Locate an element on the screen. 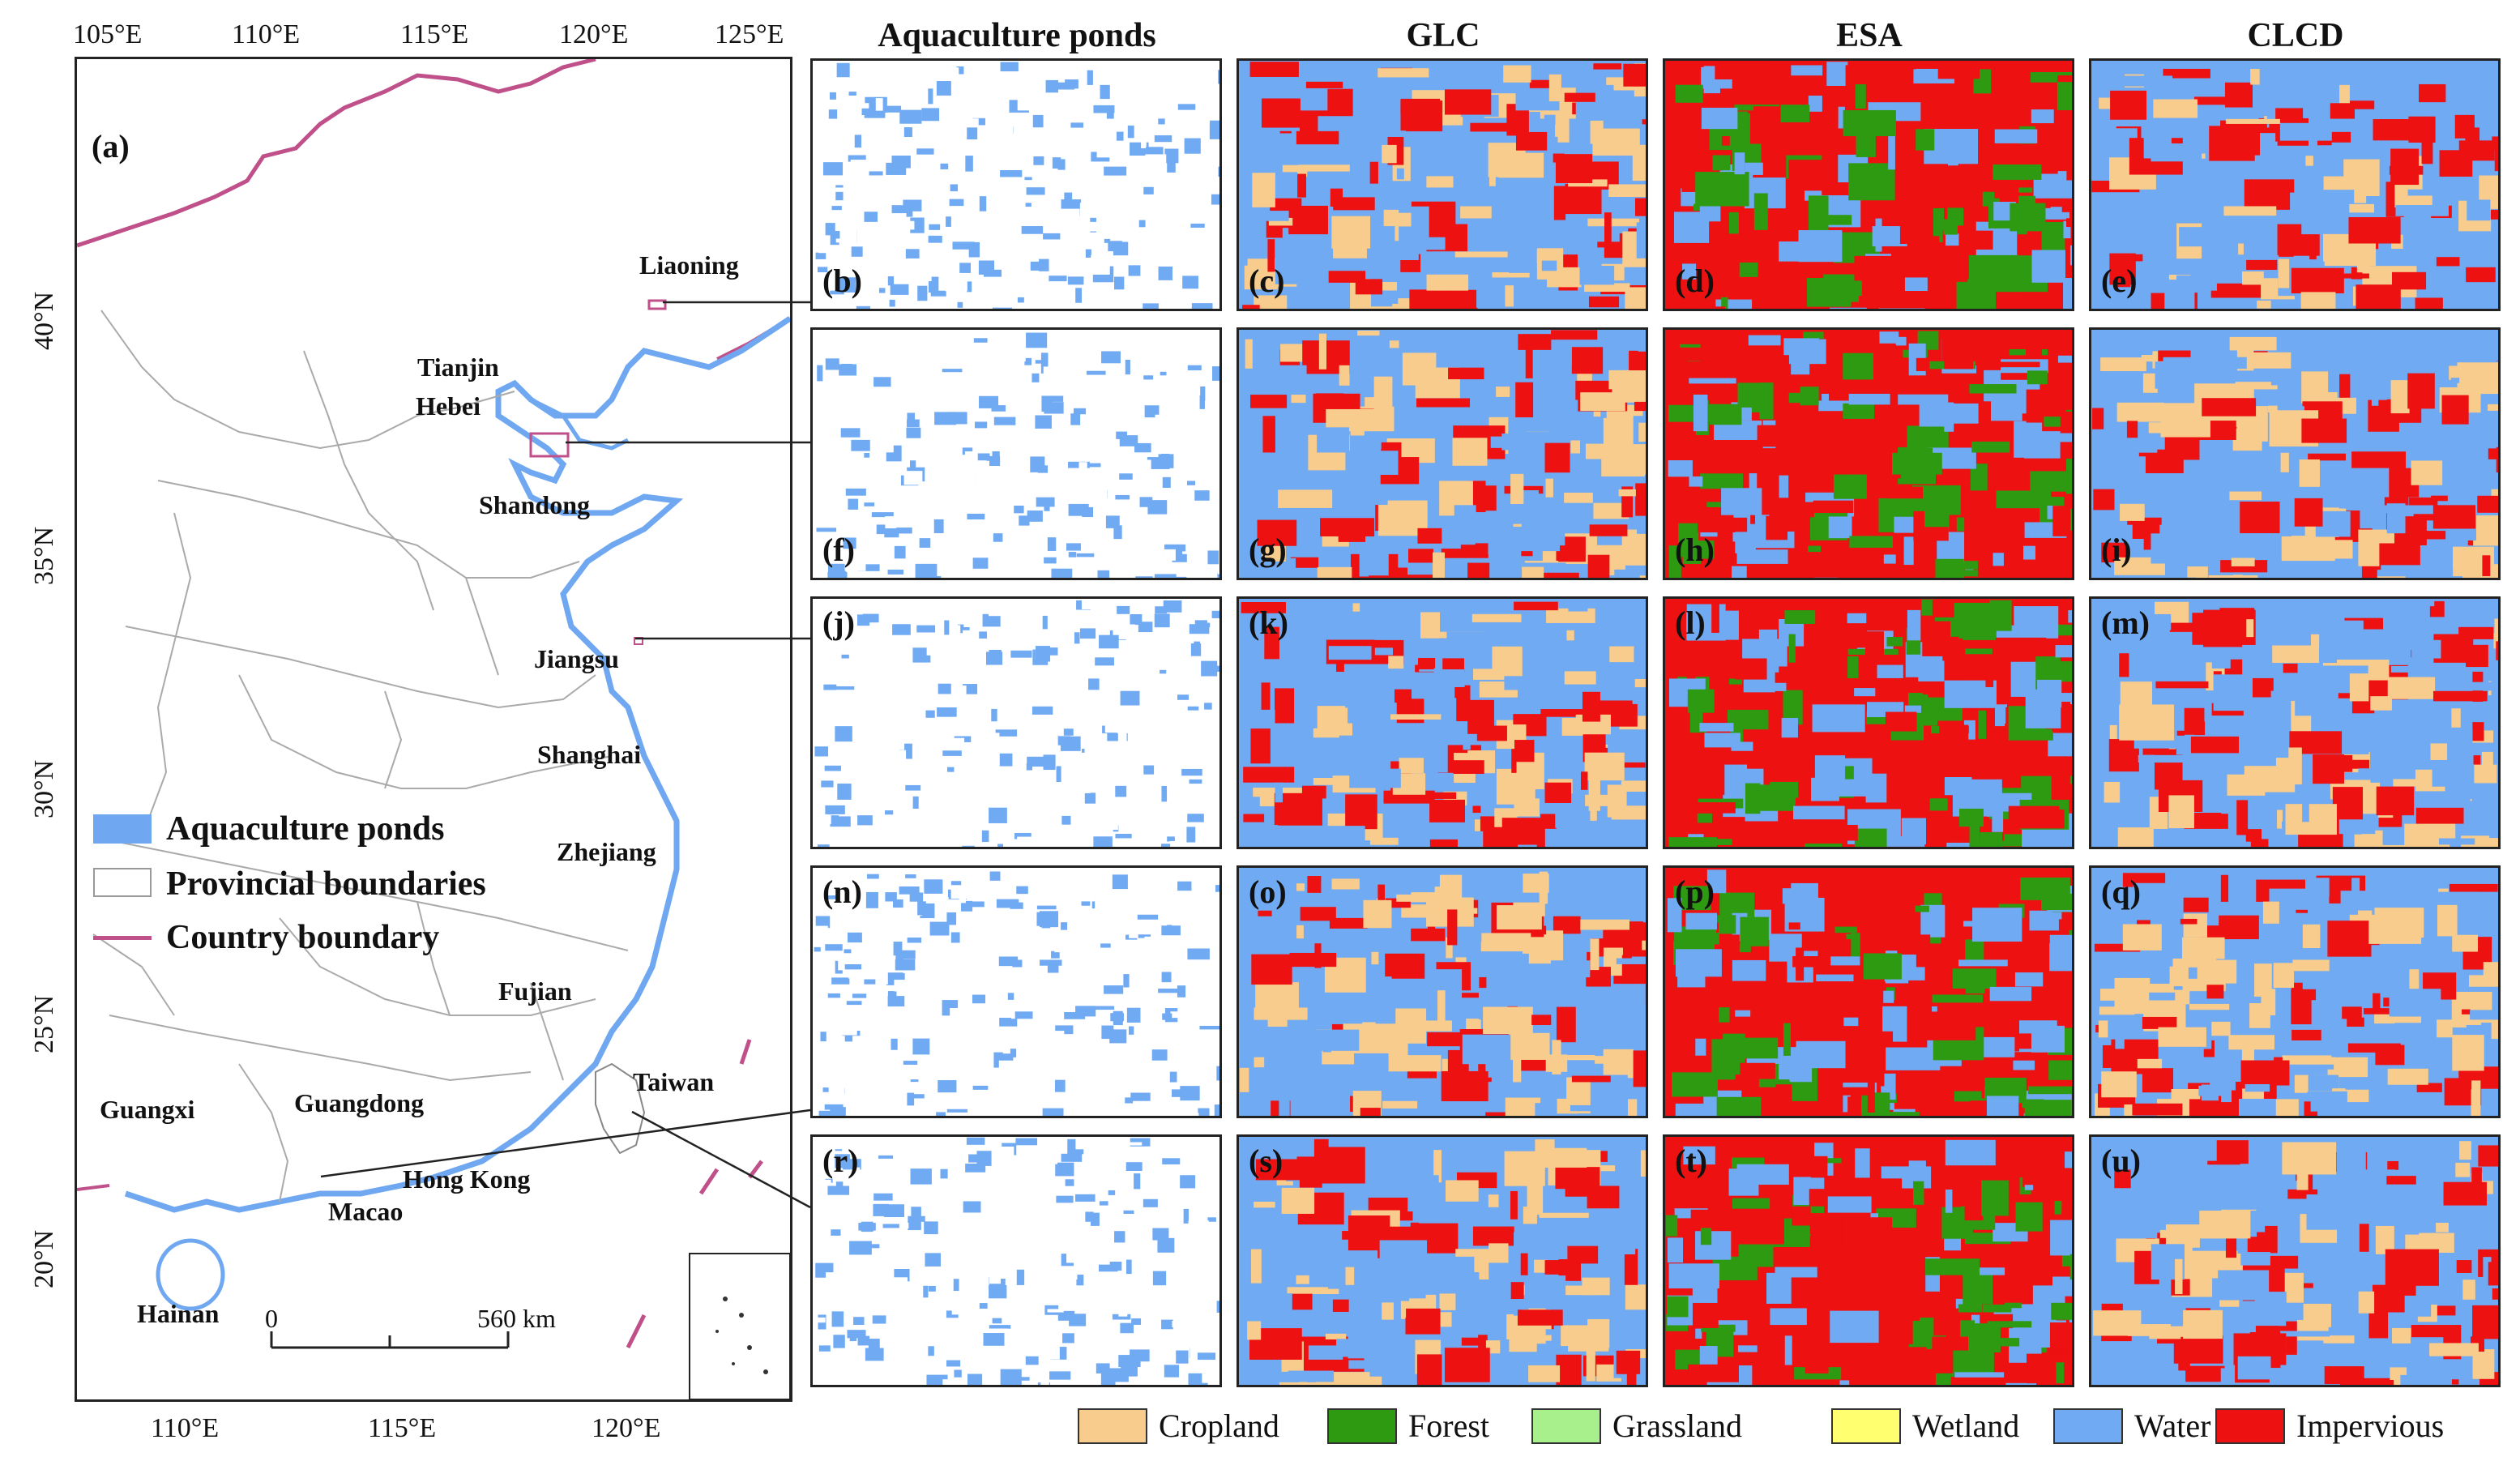 The width and height of the screenshot is (2520, 1461). panel-letter: (q) is located at coordinates (2121, 892).